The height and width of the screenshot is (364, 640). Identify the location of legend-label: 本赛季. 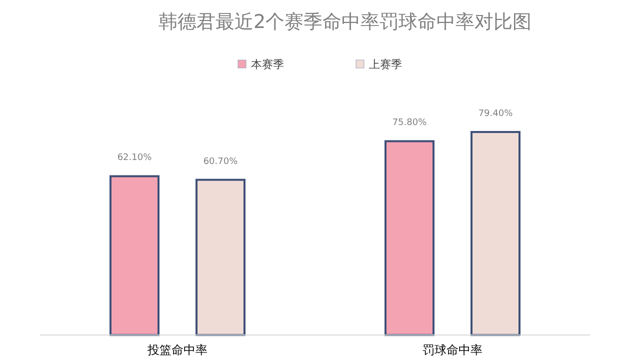
(267, 64).